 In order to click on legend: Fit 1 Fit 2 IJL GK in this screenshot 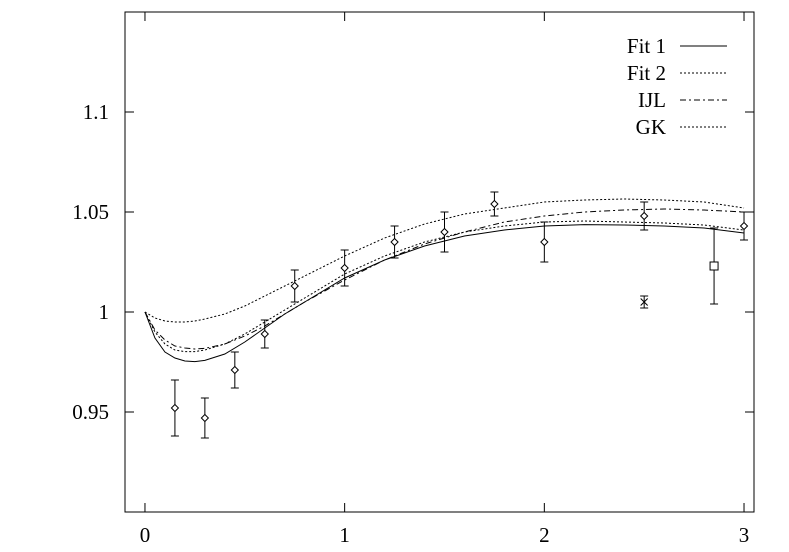, I will do `click(677, 86)`.